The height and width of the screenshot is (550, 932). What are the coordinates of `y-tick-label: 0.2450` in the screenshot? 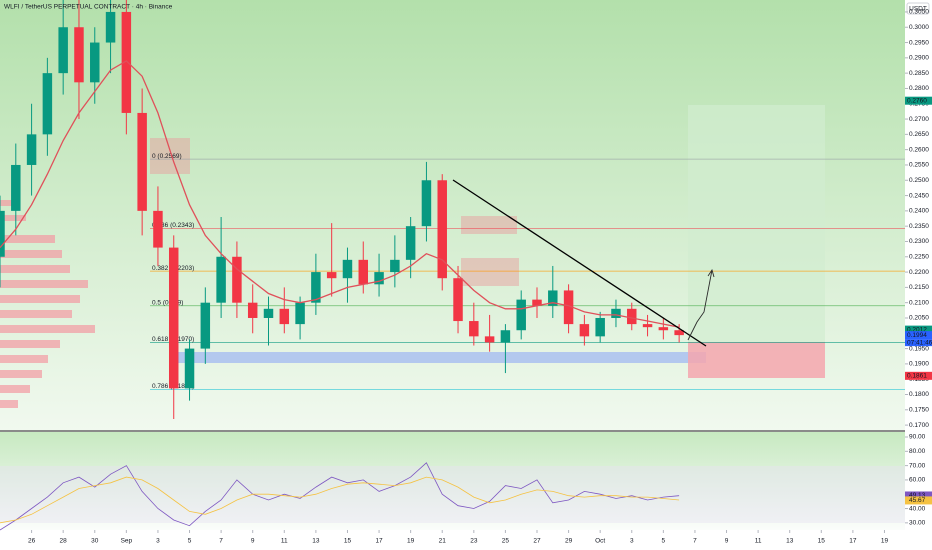 It's located at (919, 195).